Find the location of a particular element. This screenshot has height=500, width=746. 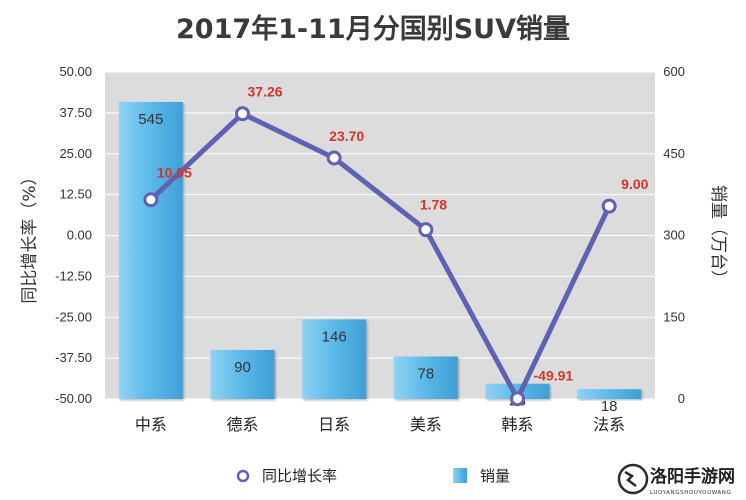

category-label: 德系 is located at coordinates (242, 424).